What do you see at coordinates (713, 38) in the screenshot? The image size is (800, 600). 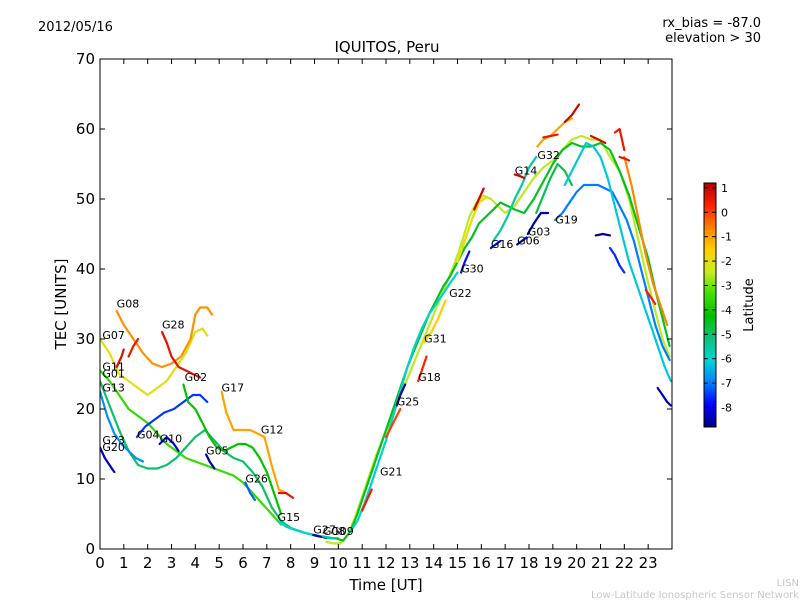 I see `elevation-label: elevation > 30` at bounding box center [713, 38].